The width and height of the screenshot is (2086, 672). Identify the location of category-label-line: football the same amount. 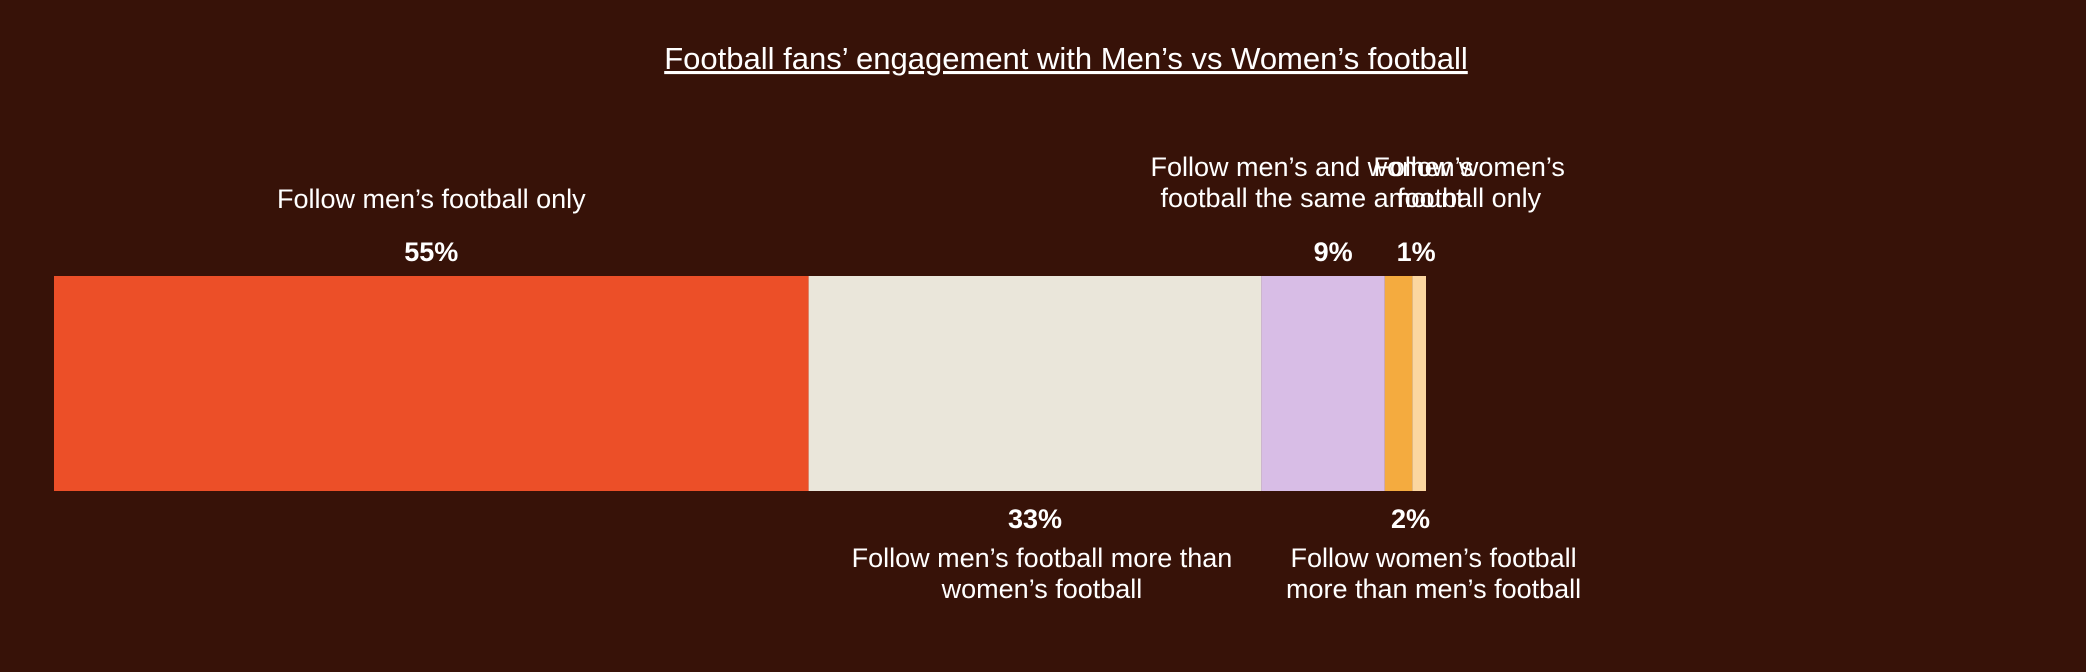
(1313, 198).